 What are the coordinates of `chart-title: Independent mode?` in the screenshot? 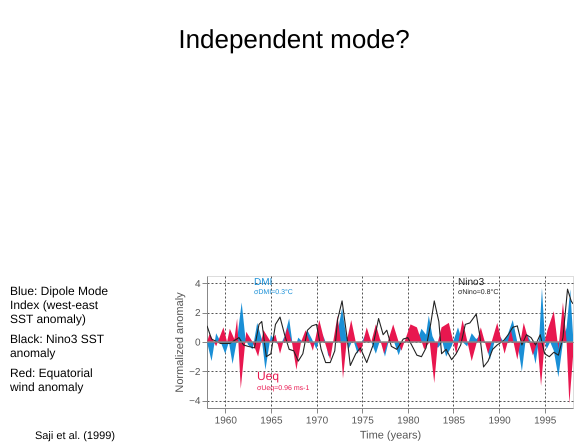 It's located at (294, 39).